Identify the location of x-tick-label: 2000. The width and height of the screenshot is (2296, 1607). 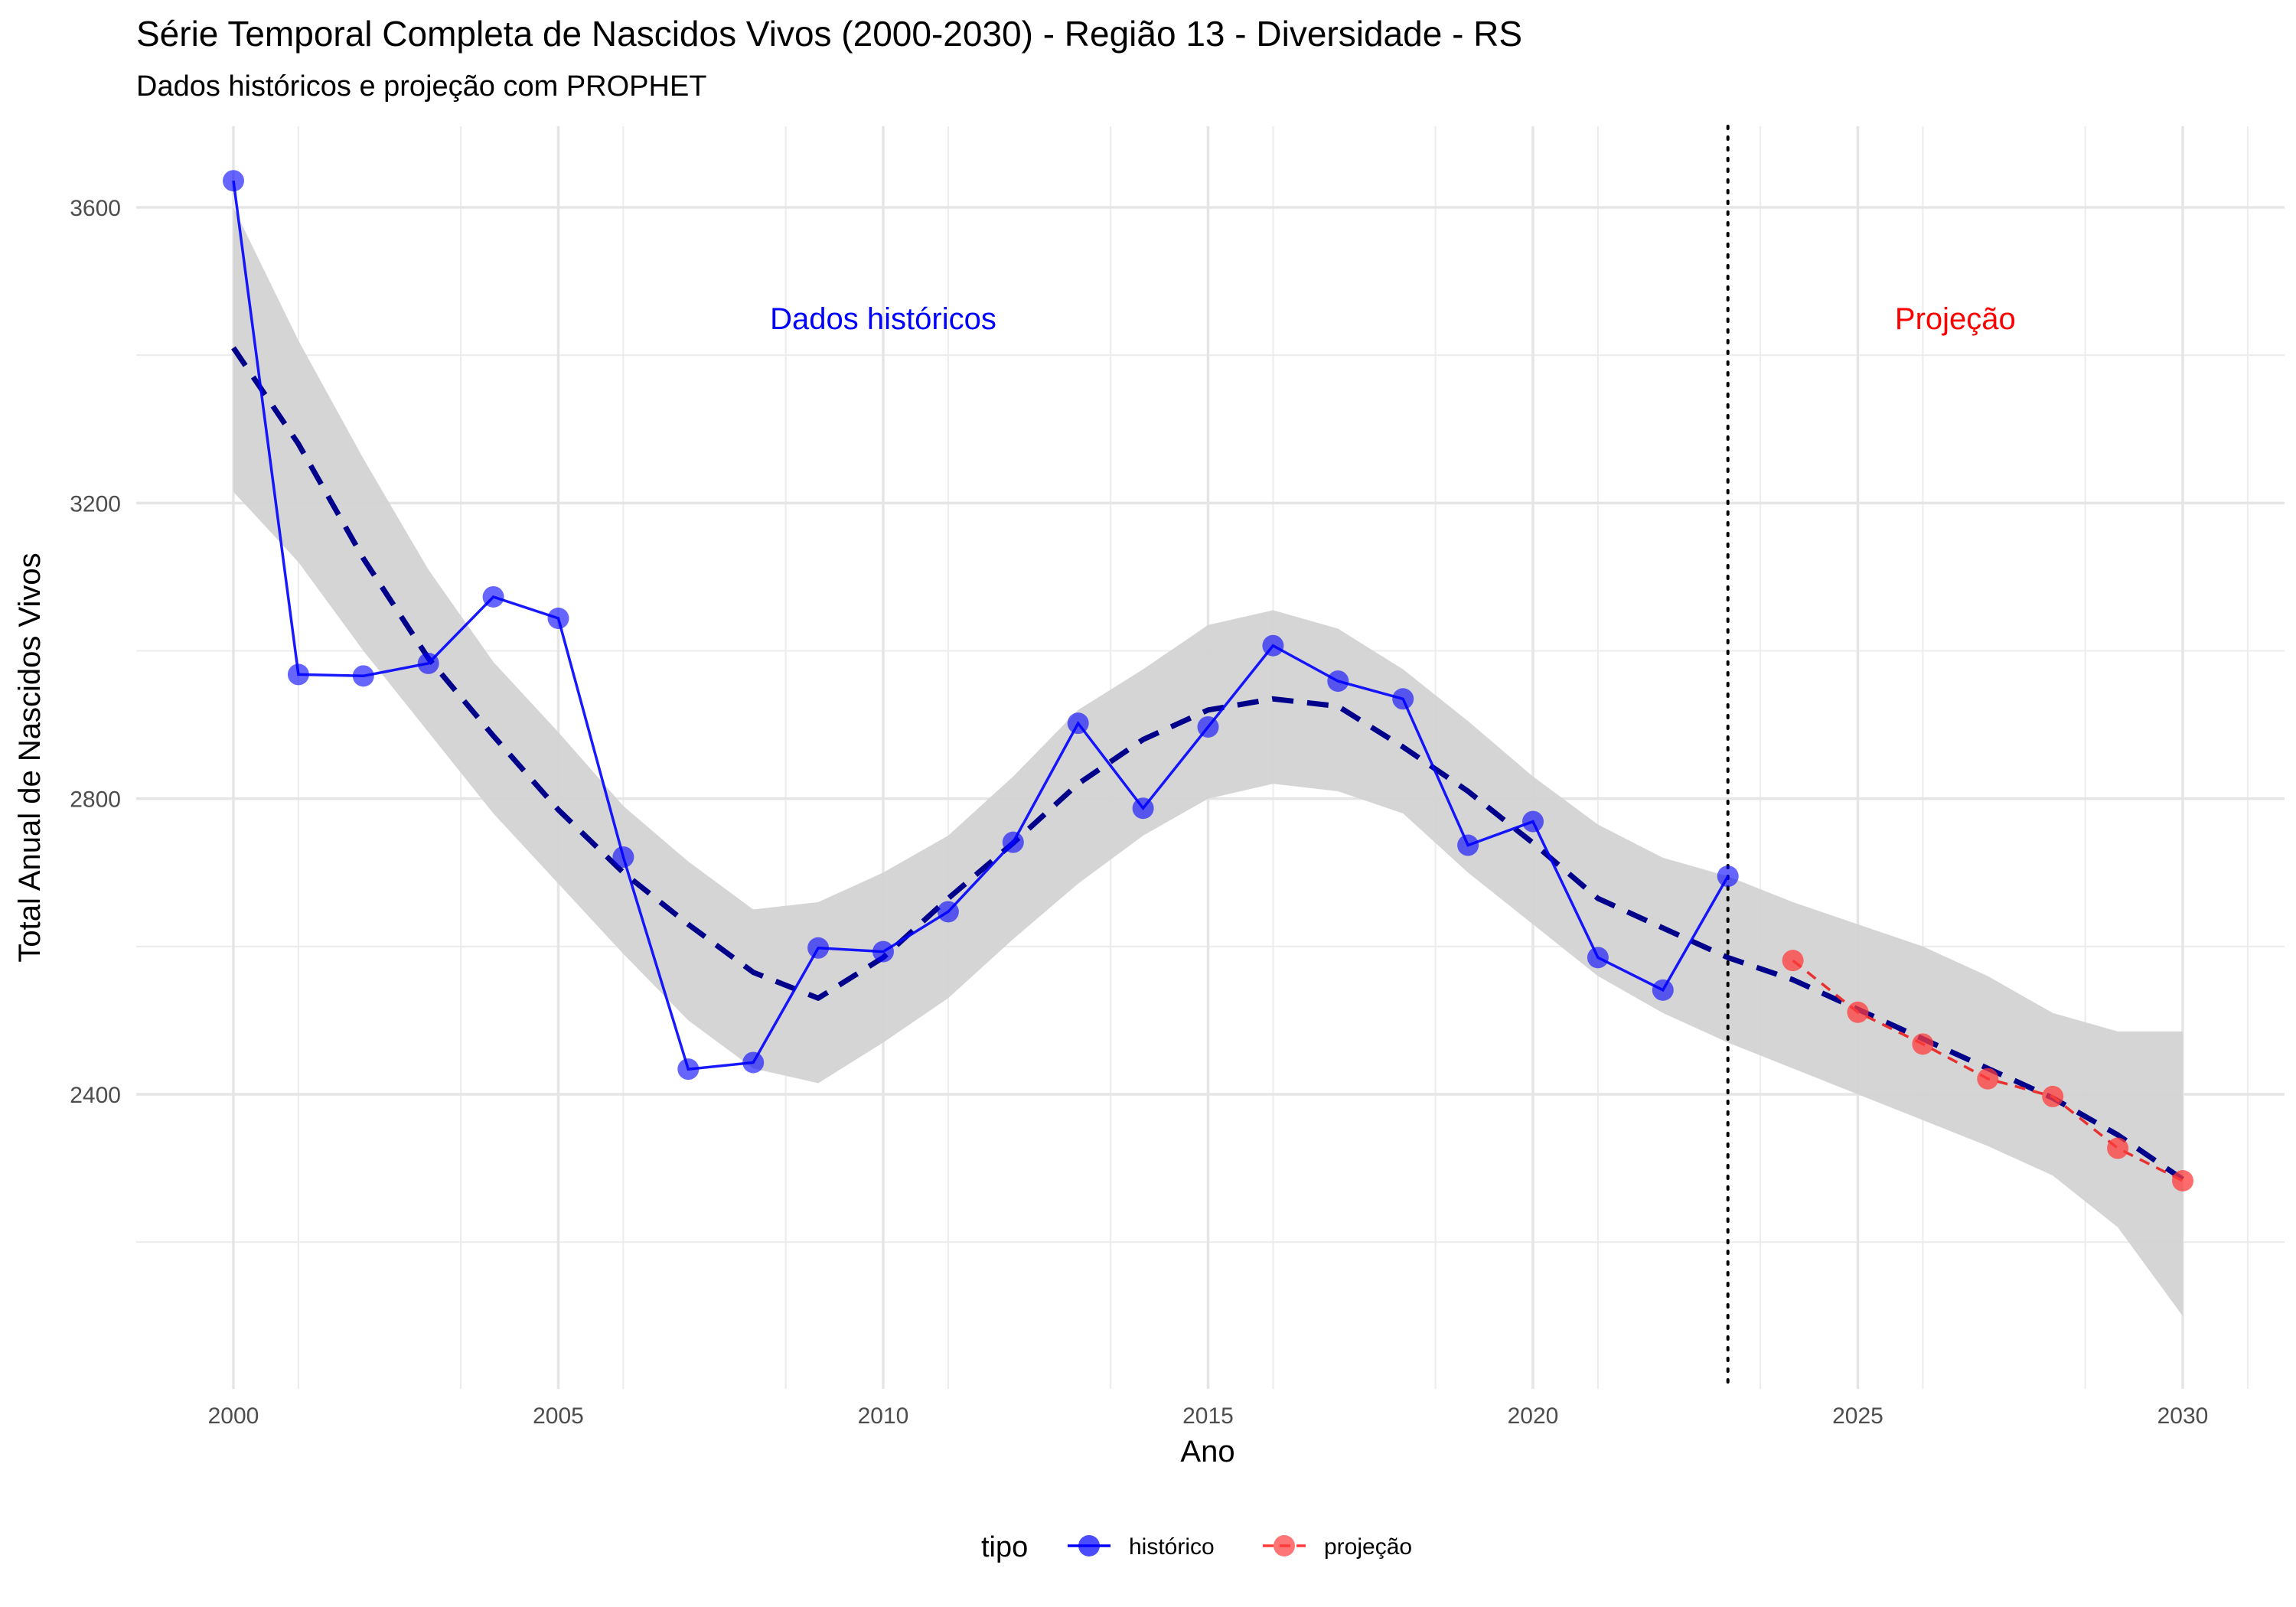
(233, 1416).